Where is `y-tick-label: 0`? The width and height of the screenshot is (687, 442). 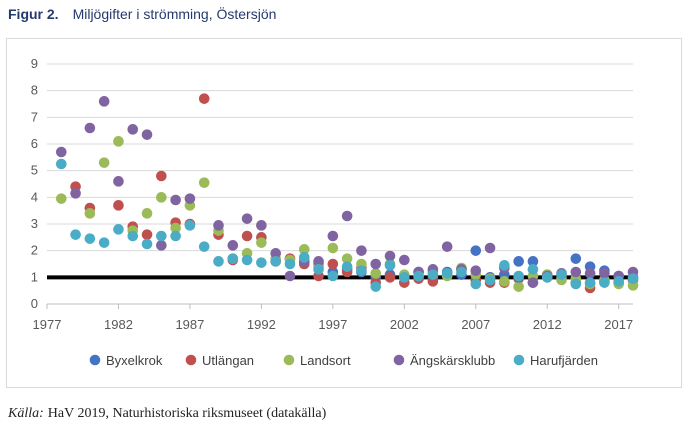
y-tick-label: 0 is located at coordinates (34, 303).